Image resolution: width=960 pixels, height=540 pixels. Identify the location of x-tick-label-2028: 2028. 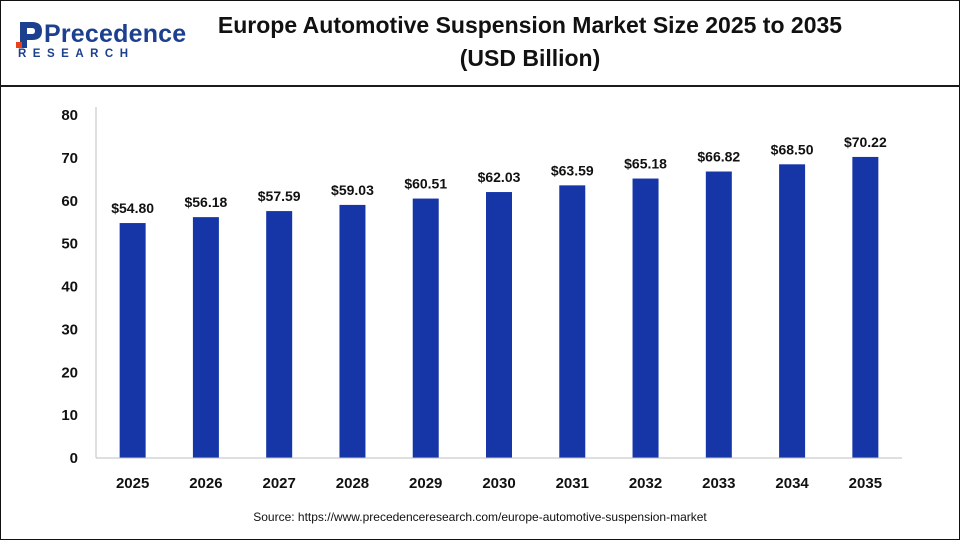
(352, 483).